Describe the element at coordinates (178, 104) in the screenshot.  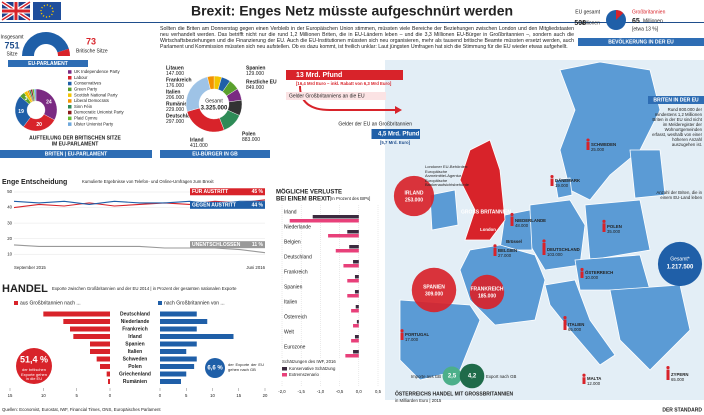
I see `country-name: Rumänien` at that location.